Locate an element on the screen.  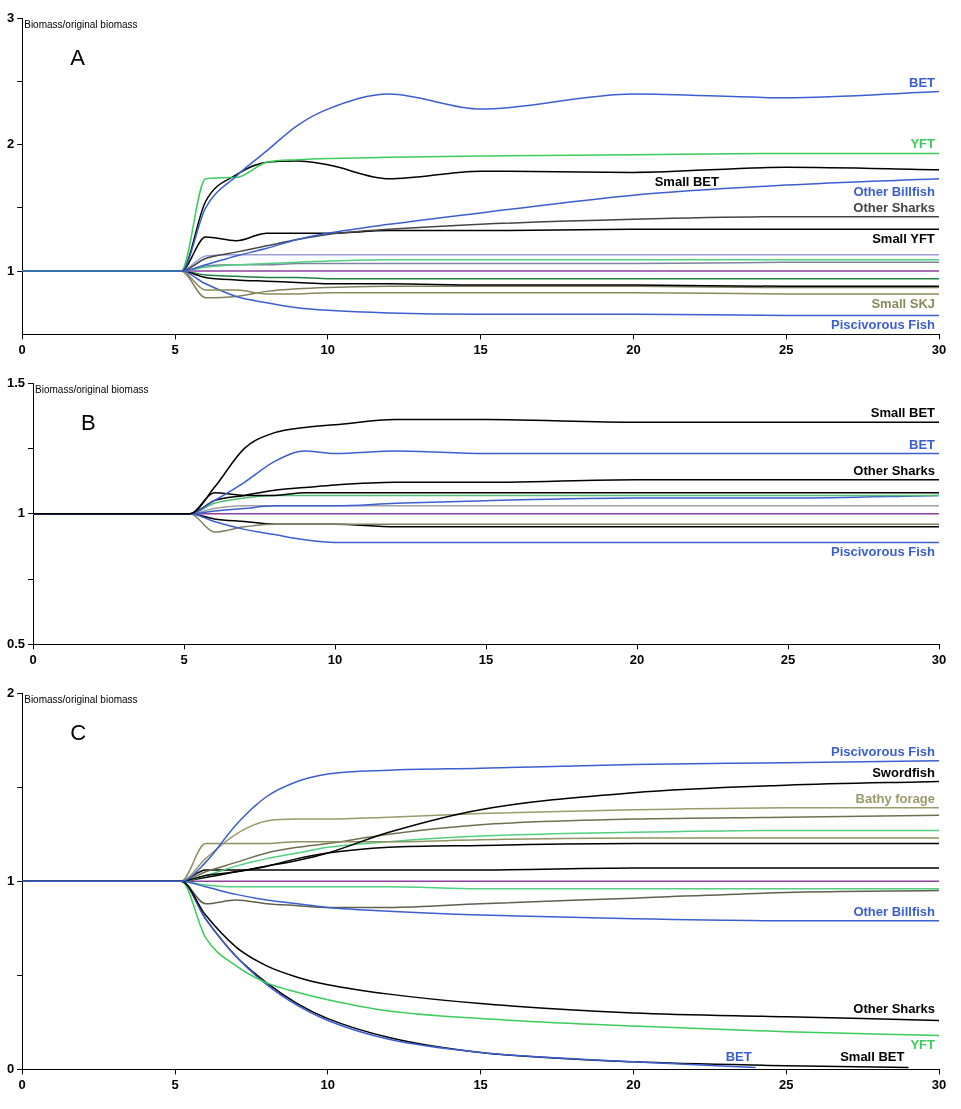
y-tick-label: 3 is located at coordinates (11, 17).